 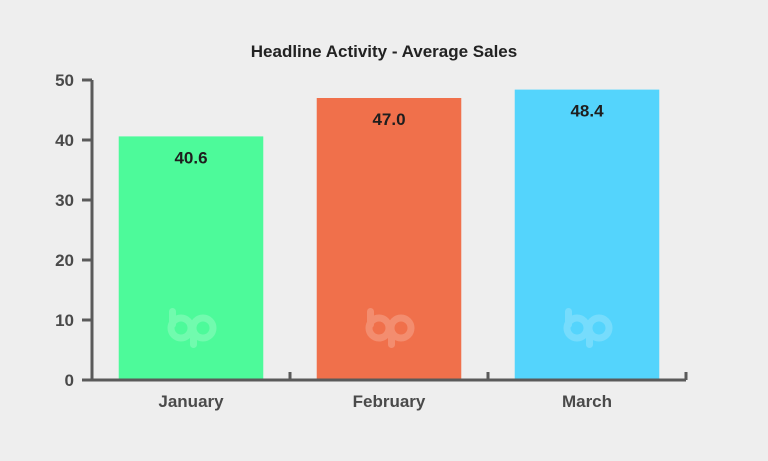 What do you see at coordinates (191, 258) in the screenshot?
I see `bar-january` at bounding box center [191, 258].